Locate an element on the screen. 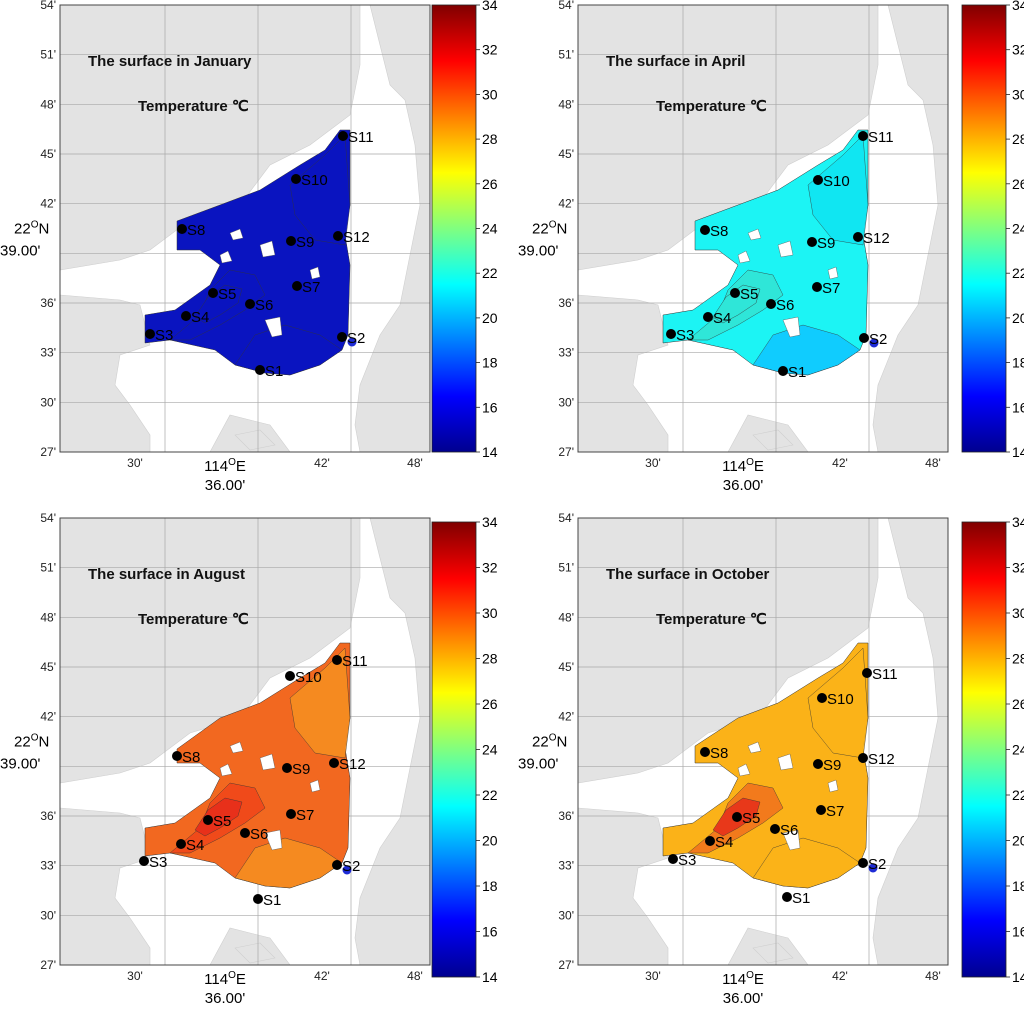 The height and width of the screenshot is (1028, 1024). colorbar-tick-label: 16 is located at coordinates (1018, 407).